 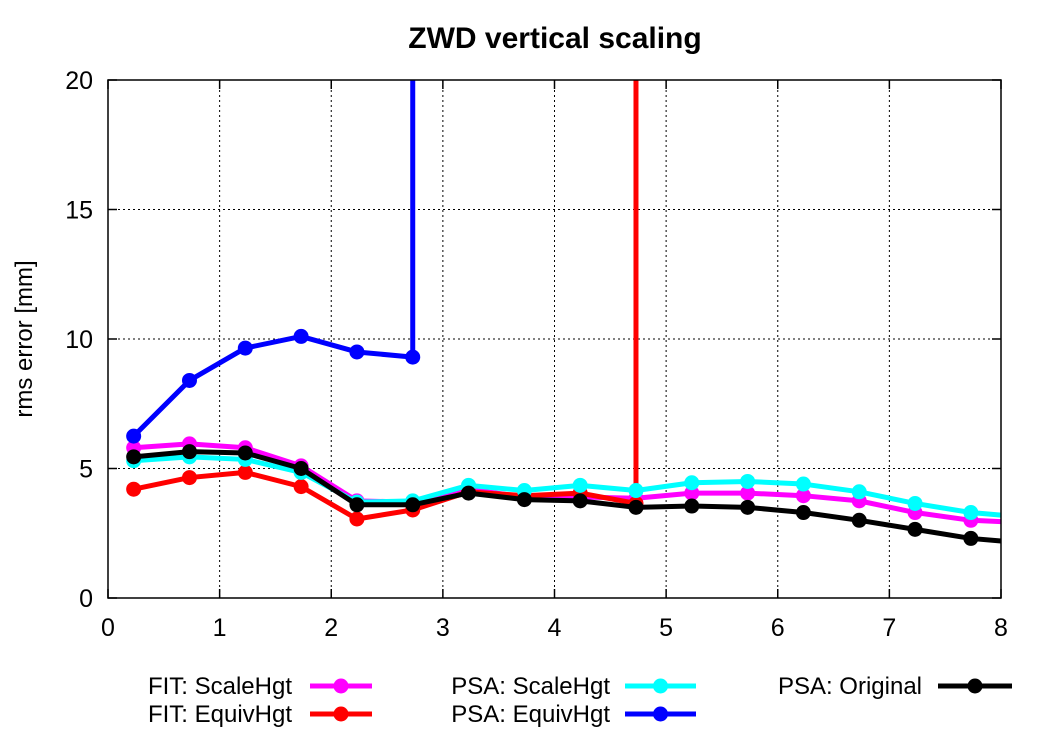 I want to click on y-tick-label: 20, so click(x=79, y=81).